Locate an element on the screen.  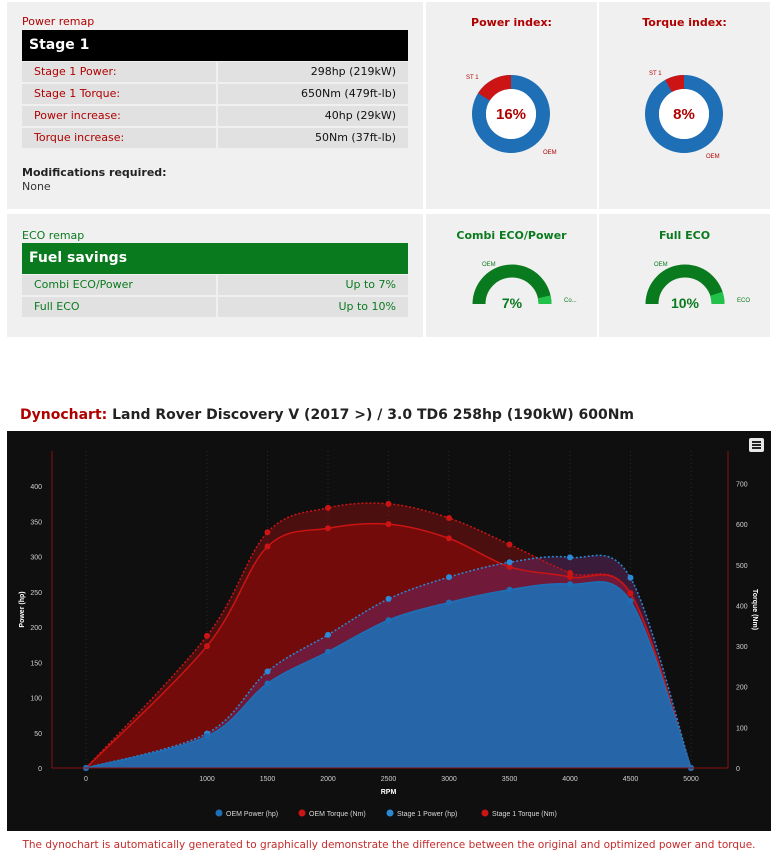
fuel-savings-title: Fuel savings is located at coordinates (215, 258).